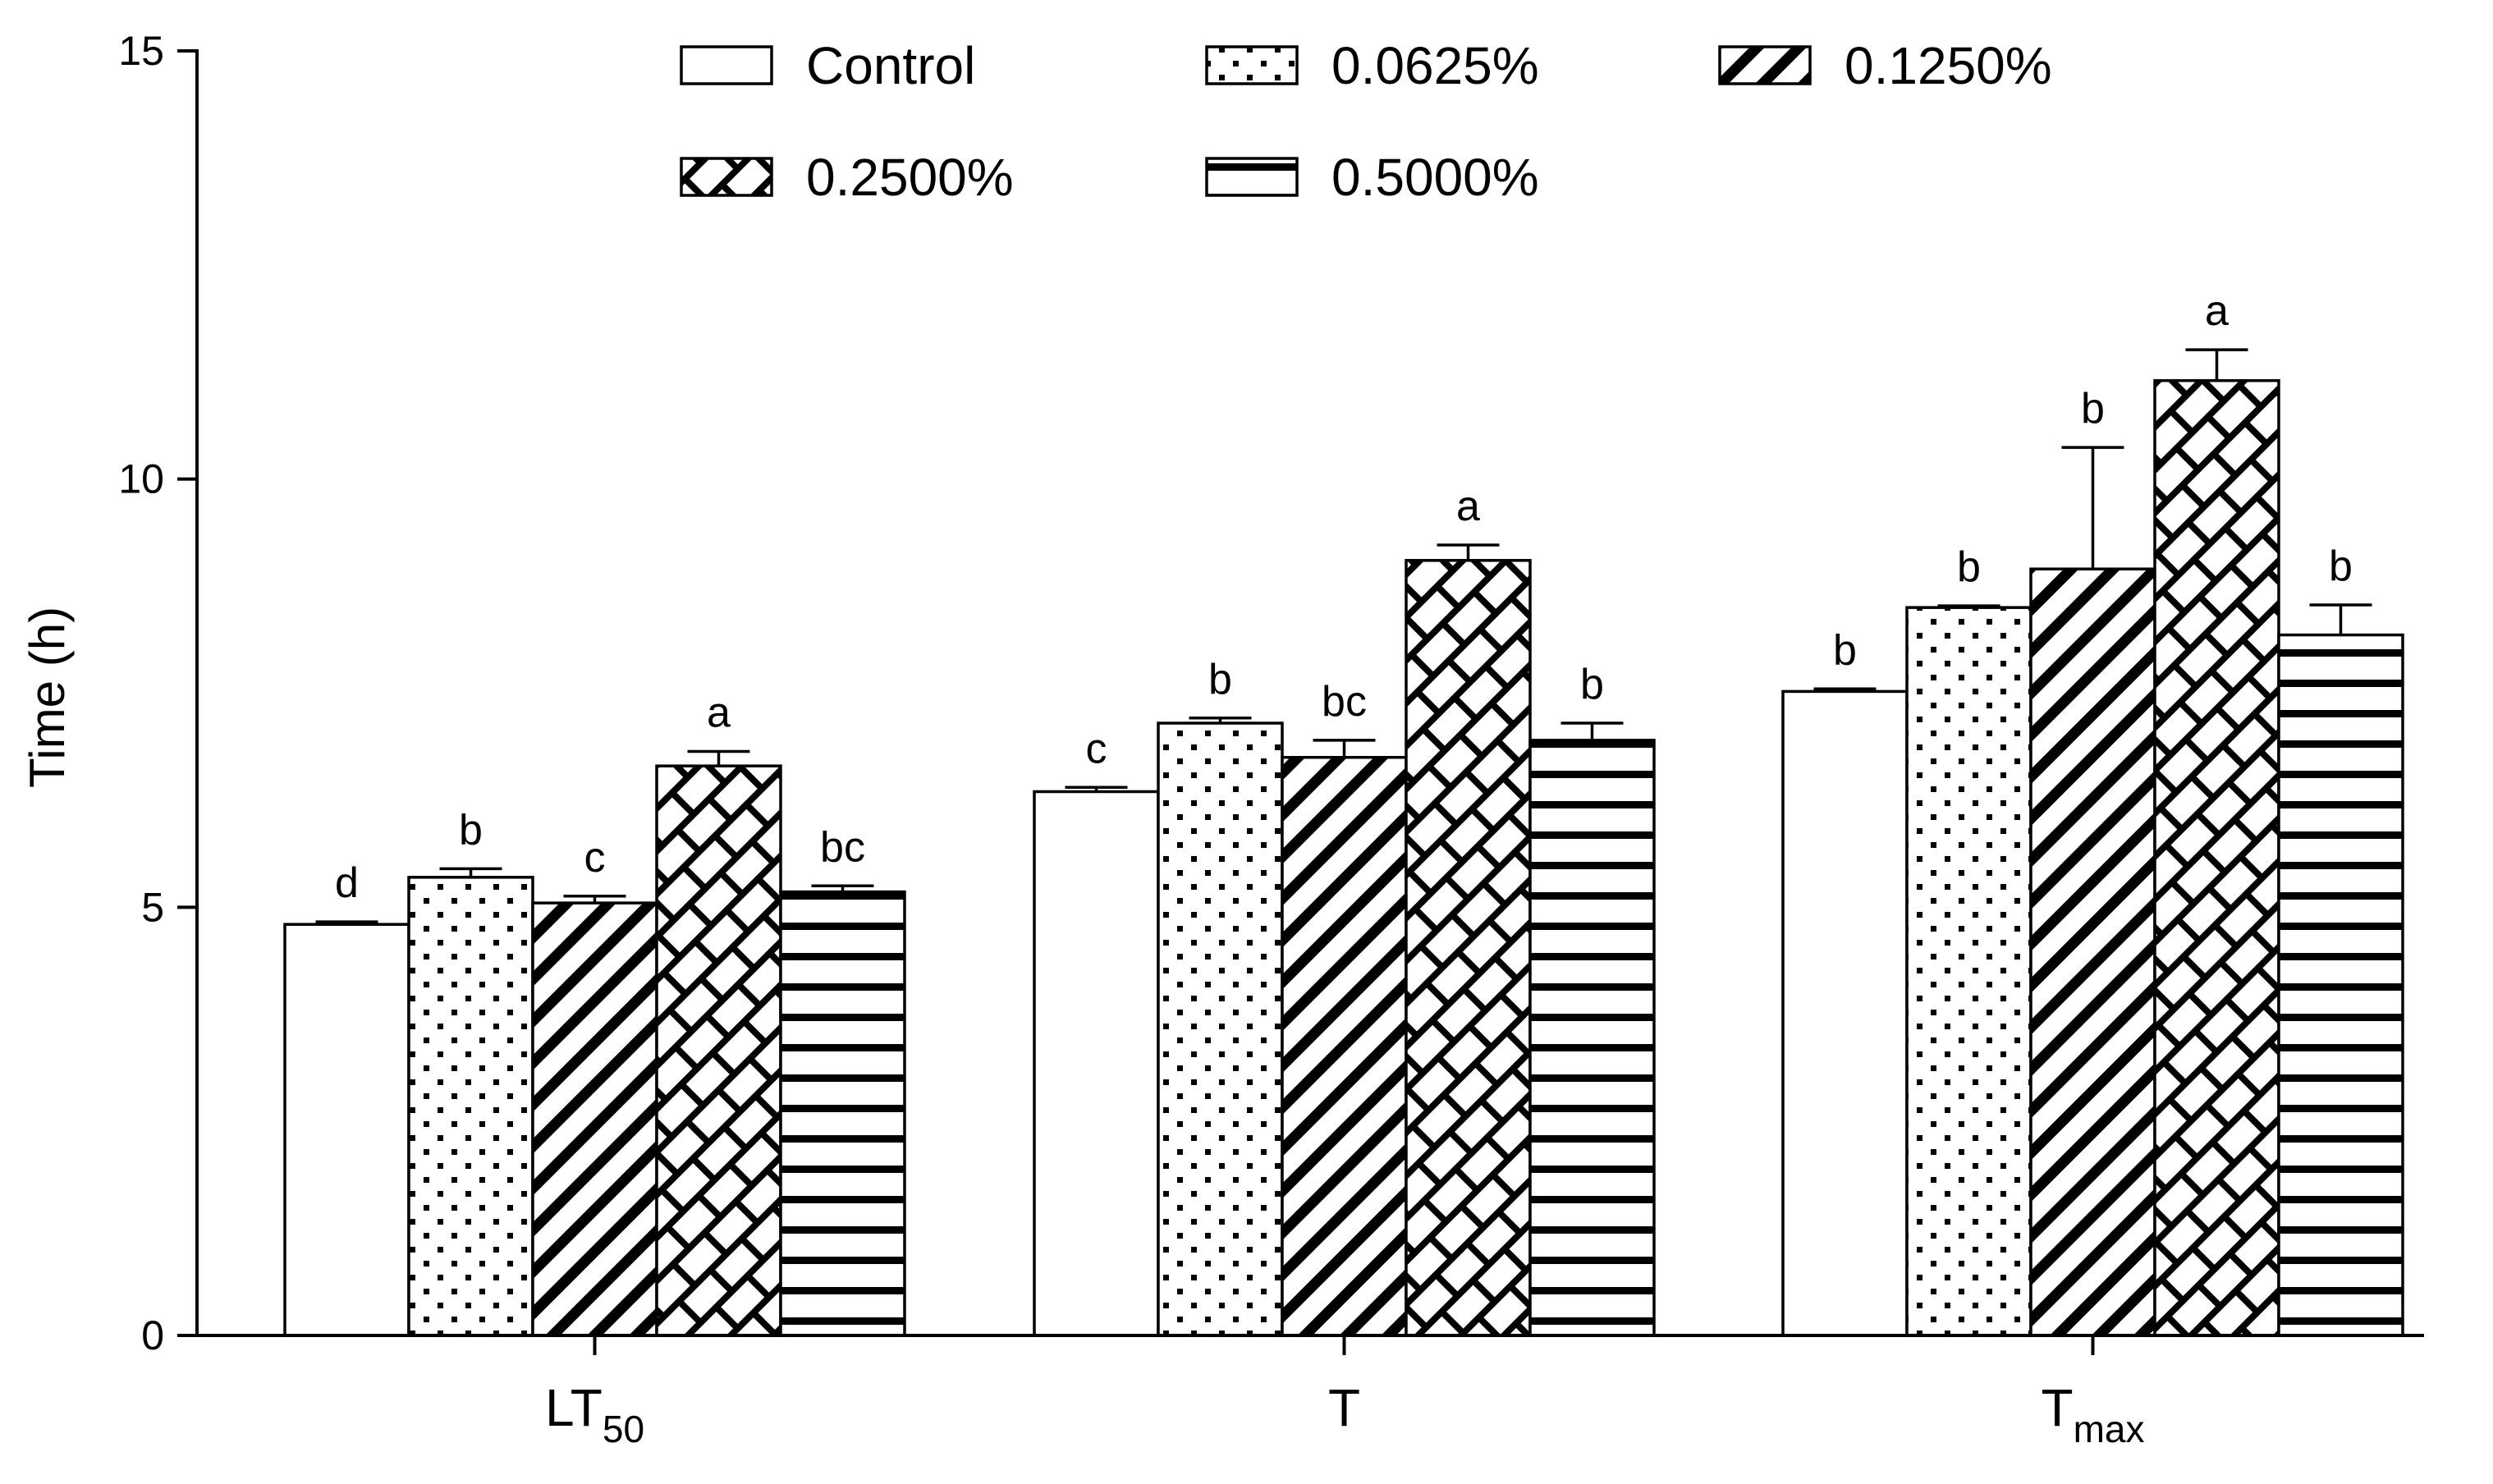  What do you see at coordinates (1344, 702) in the screenshot?
I see `significance-letter-3-2: bc` at bounding box center [1344, 702].